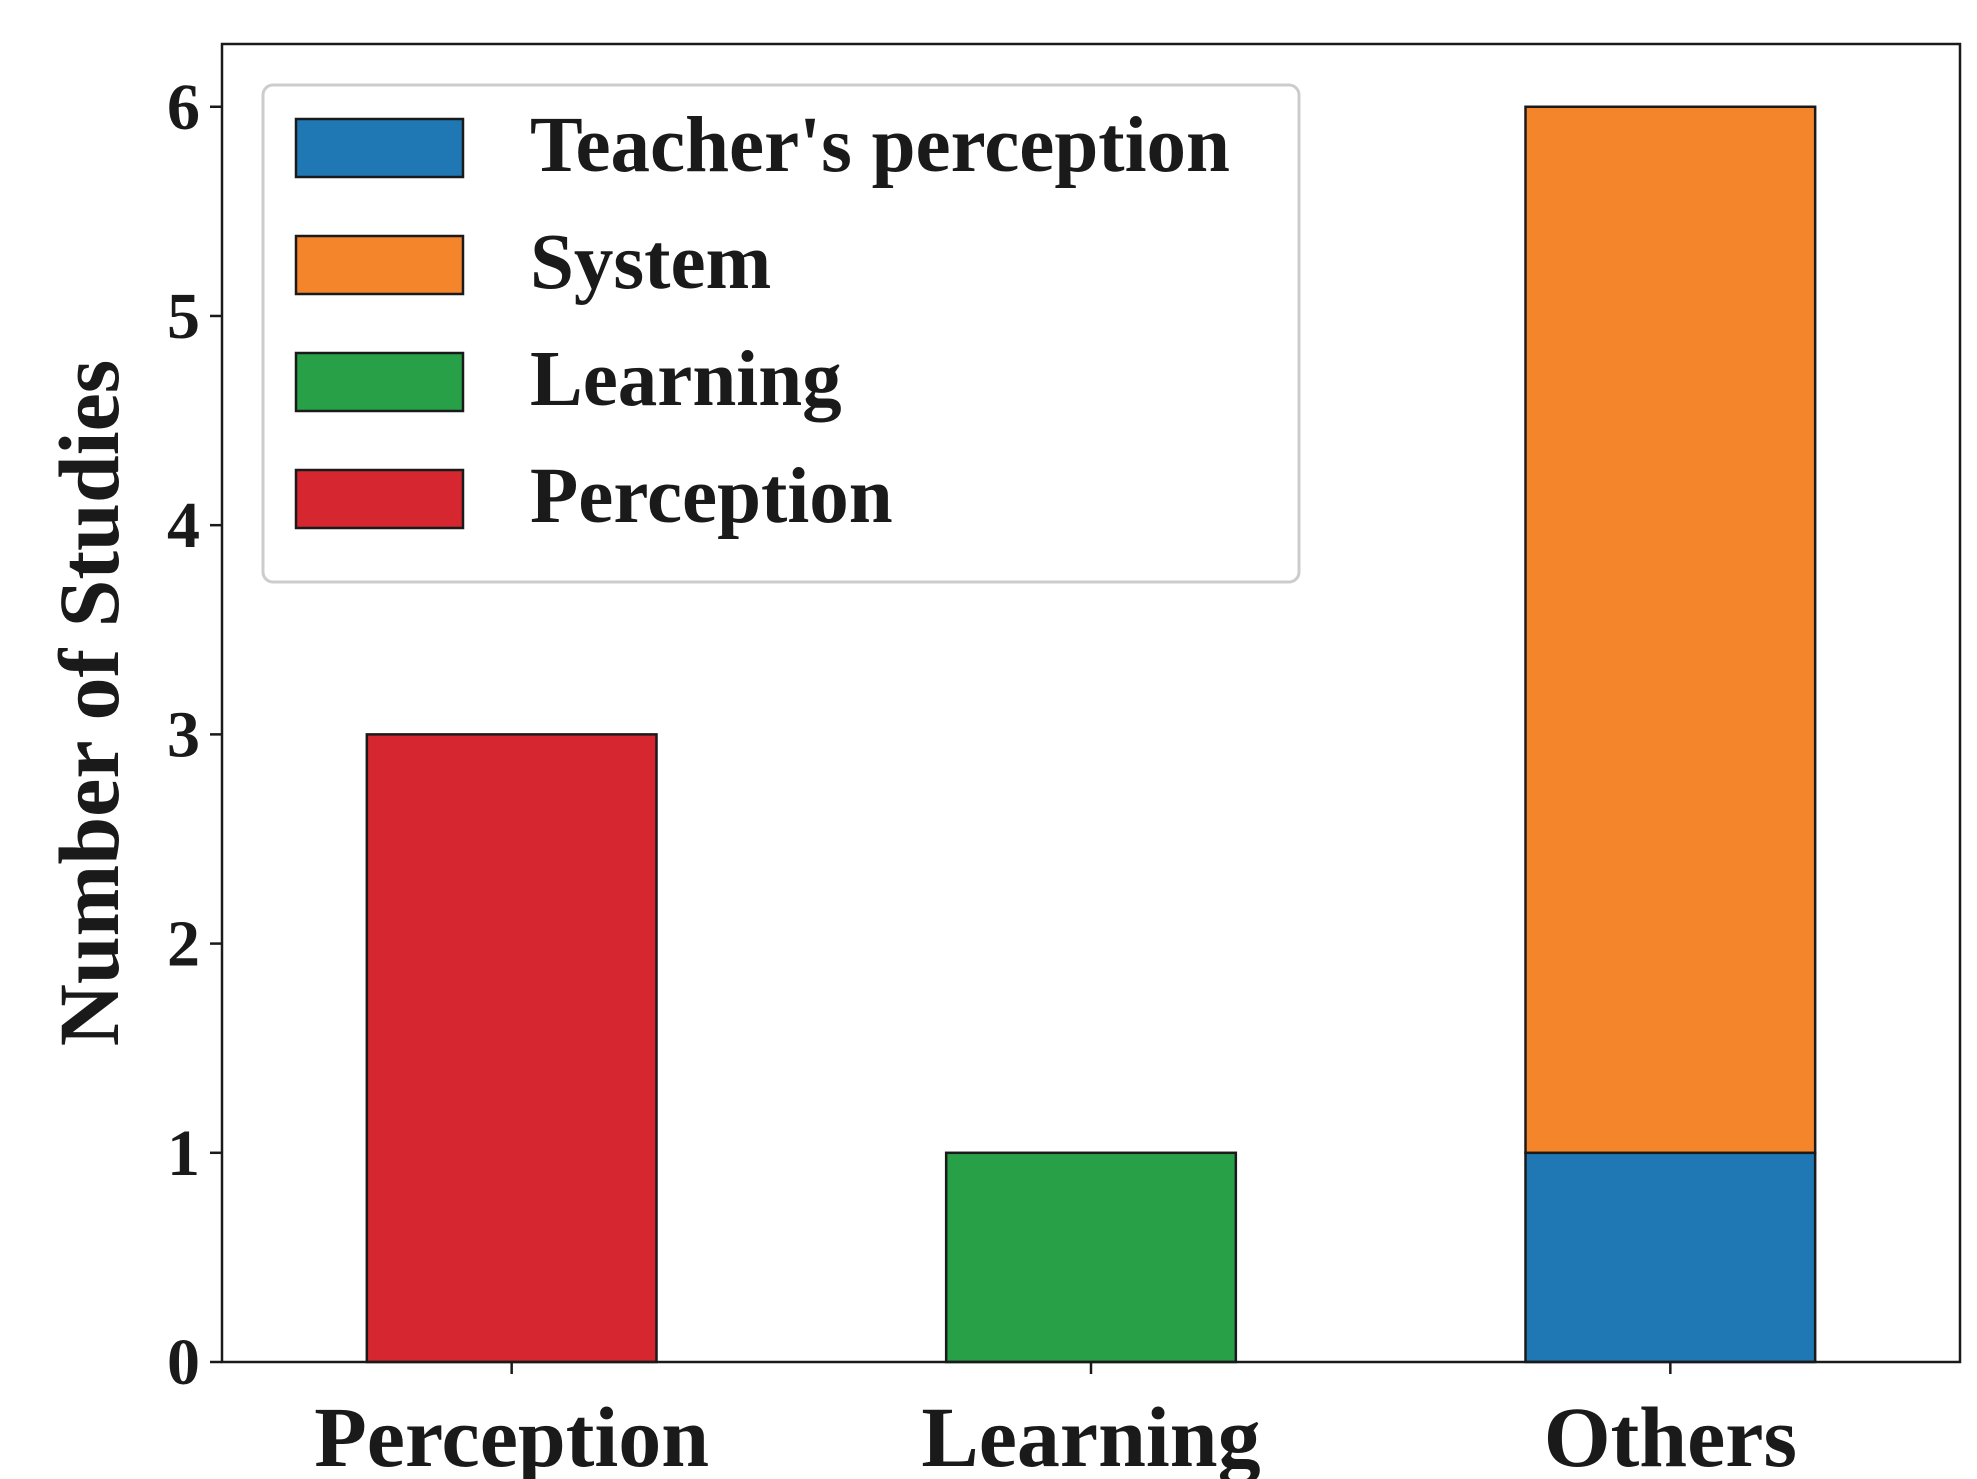  What do you see at coordinates (89, 703) in the screenshot?
I see `y-axis-label: Number of Studies` at bounding box center [89, 703].